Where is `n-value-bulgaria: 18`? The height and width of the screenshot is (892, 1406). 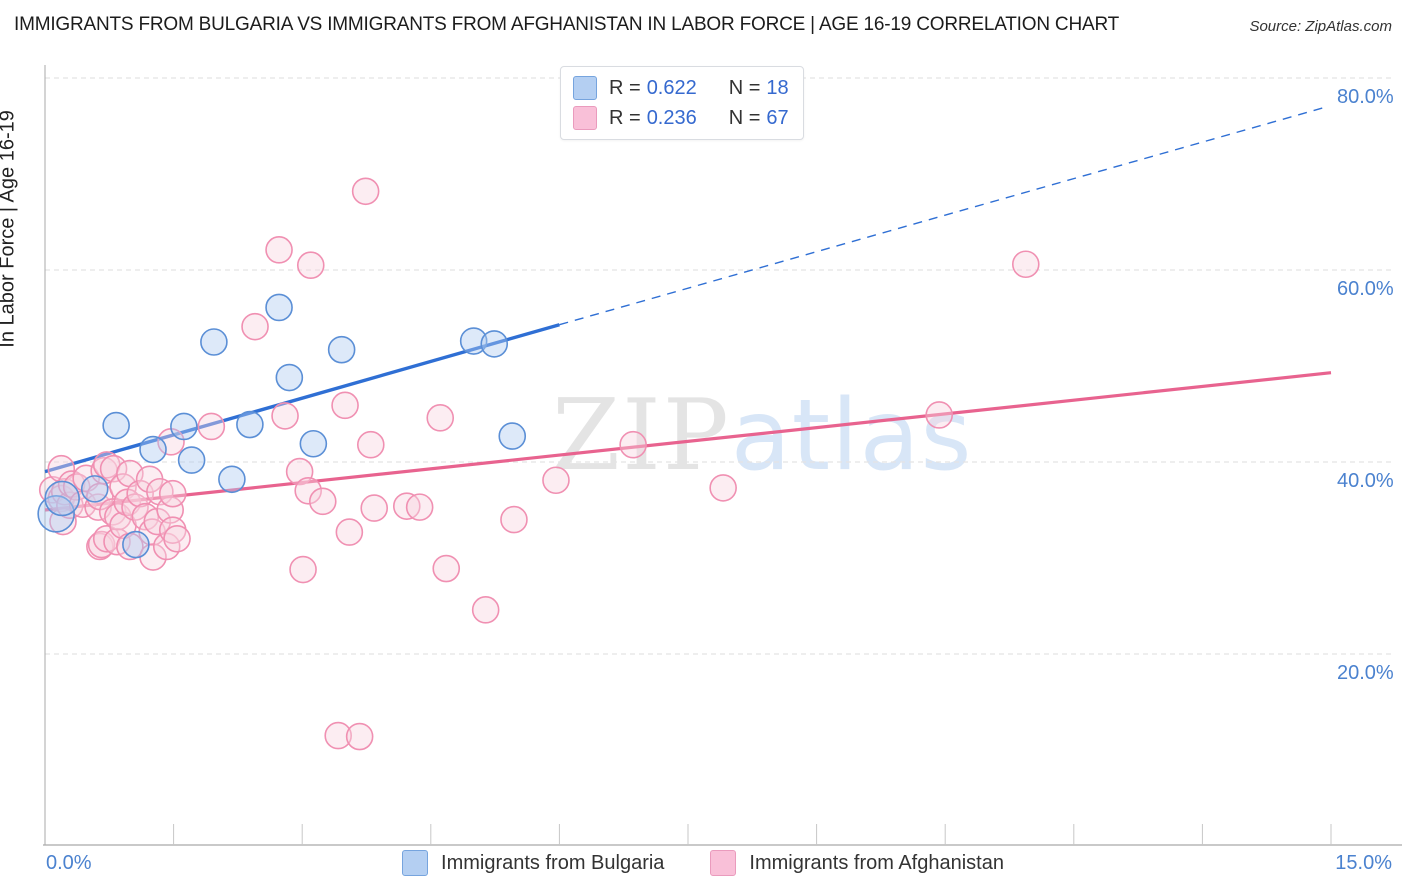 n-value-bulgaria: 18 is located at coordinates (777, 87).